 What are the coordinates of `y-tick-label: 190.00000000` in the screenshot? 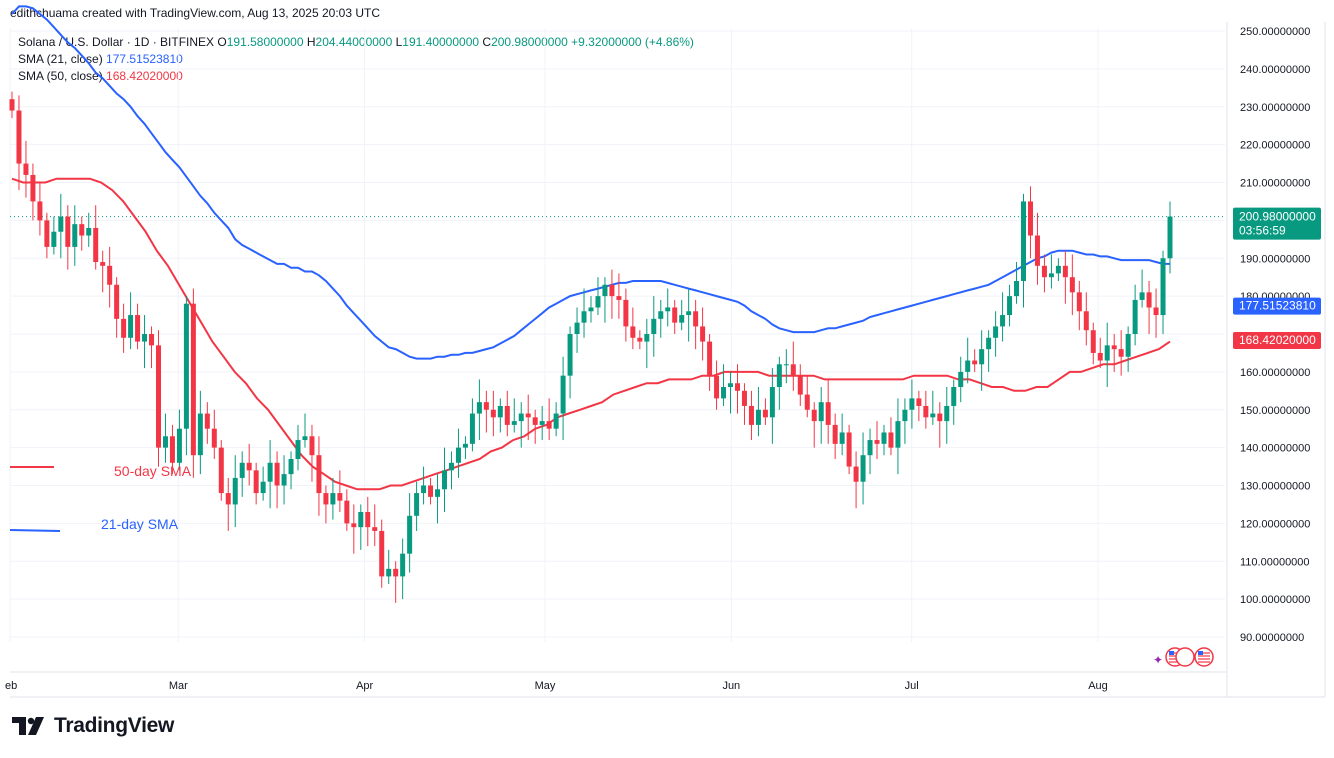 It's located at (1275, 259).